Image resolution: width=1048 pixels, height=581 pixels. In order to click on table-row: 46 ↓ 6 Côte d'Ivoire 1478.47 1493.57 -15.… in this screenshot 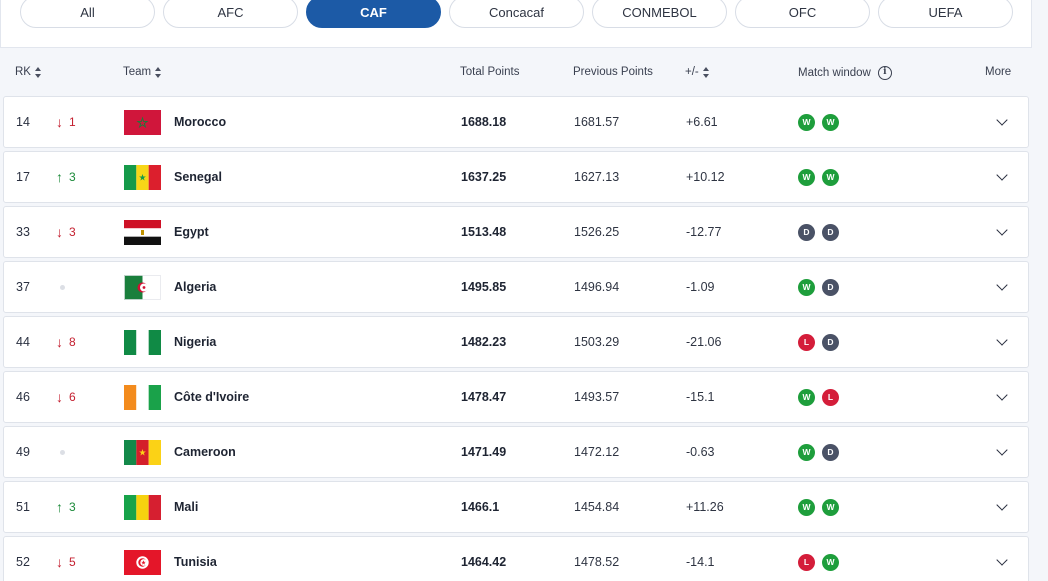, I will do `click(516, 397)`.